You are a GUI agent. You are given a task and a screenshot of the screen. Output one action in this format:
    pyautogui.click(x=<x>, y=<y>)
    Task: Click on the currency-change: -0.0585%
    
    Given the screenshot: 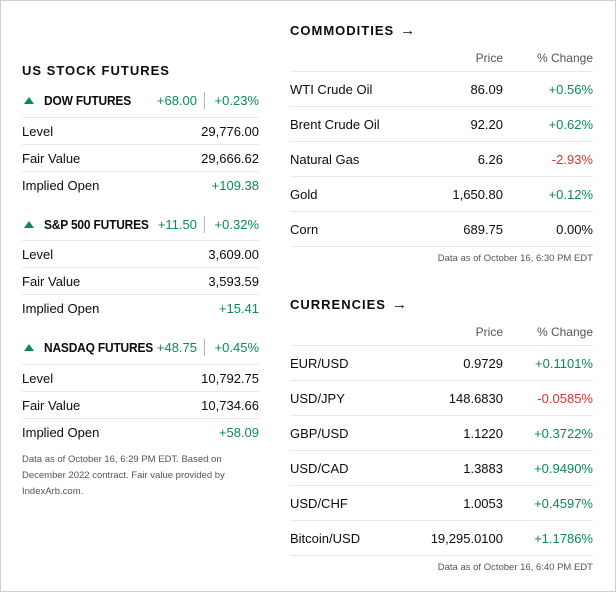 What is the action you would take?
    pyautogui.click(x=565, y=398)
    